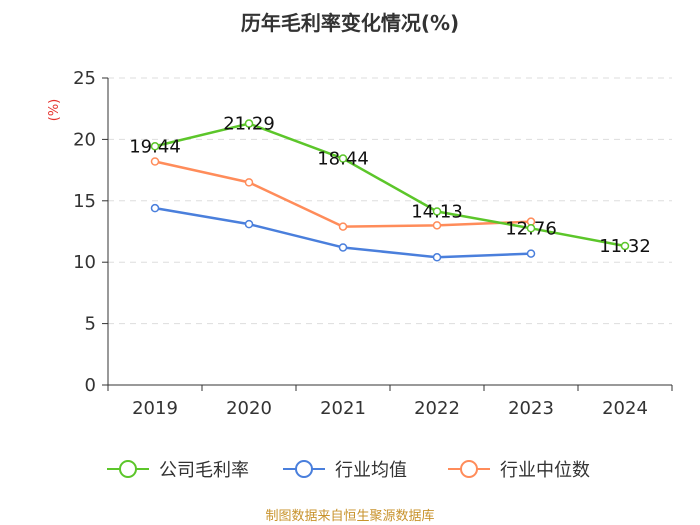  I want to click on legend-item: 公司毛利率, so click(178, 470).